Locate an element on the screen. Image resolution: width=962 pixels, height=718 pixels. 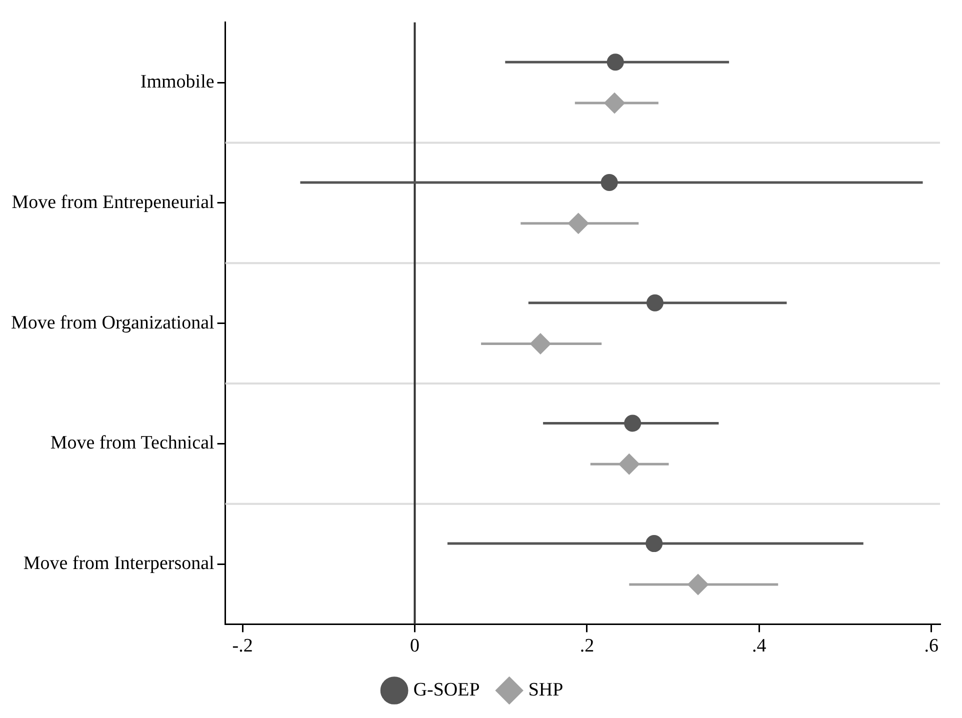
y-tick-label: Move from Interpersonal is located at coordinates (118, 563).